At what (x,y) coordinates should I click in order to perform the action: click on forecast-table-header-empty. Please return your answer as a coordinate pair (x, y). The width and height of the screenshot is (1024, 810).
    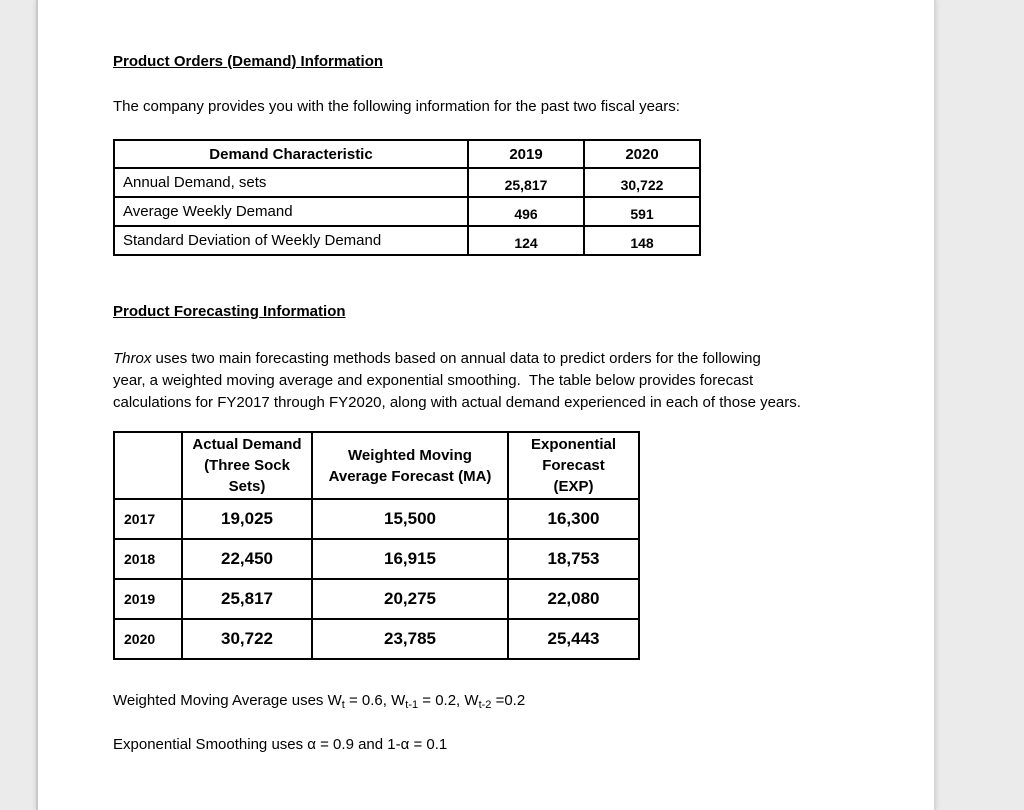
    Looking at the image, I should click on (148, 465).